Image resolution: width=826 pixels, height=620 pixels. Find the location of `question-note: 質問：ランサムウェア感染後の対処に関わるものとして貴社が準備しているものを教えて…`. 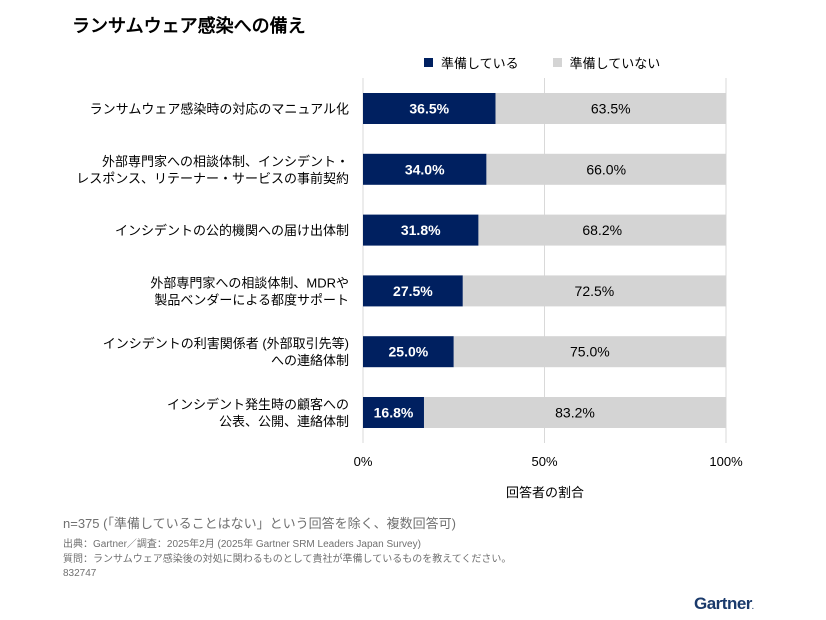

question-note: 質問：ランサムウェア感染後の対処に関わるものとして貴社が準備しているものを教えて… is located at coordinates (287, 559).